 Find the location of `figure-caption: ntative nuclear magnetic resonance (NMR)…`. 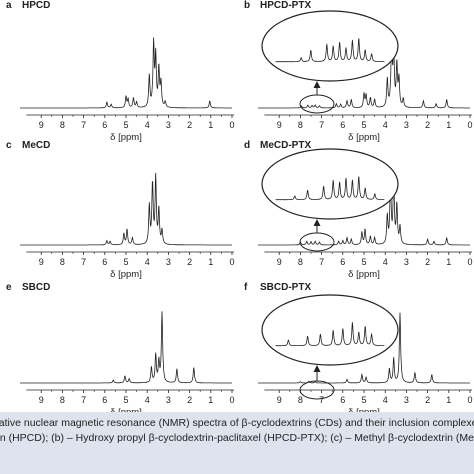

figure-caption: ntative nuclear magnetic resonance (NMR)… is located at coordinates (237, 443).